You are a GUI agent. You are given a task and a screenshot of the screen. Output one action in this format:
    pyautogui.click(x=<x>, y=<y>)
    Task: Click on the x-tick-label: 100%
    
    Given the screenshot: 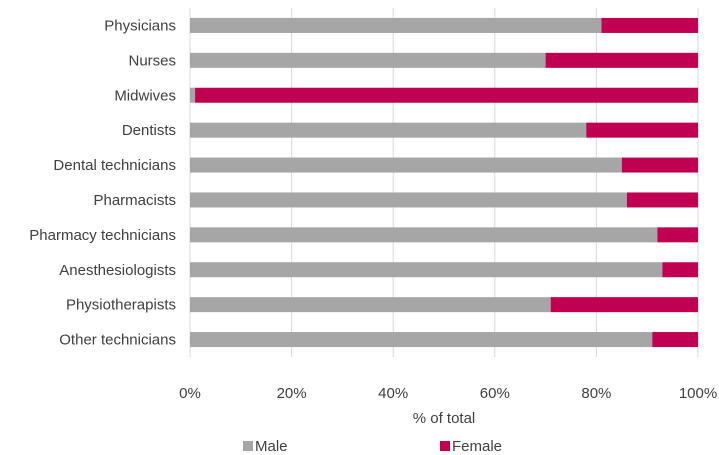 What is the action you would take?
    pyautogui.click(x=698, y=393)
    